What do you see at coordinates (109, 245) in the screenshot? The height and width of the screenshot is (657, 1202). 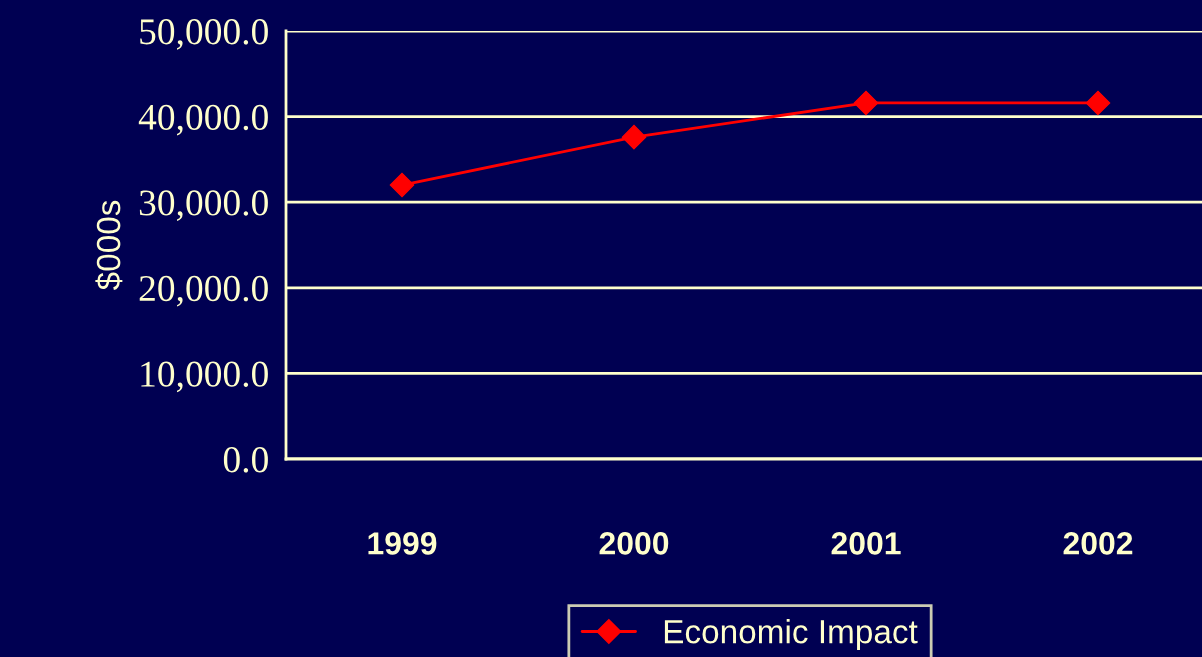 I see `y-axis-title: $000s` at bounding box center [109, 245].